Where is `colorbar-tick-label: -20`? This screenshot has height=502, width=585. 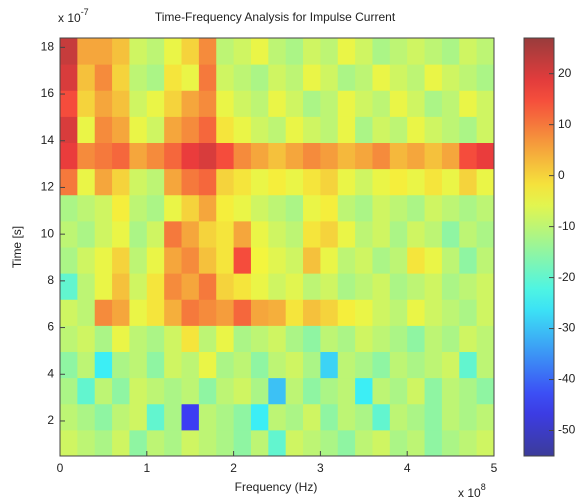 colorbar-tick-label: -20 is located at coordinates (567, 277).